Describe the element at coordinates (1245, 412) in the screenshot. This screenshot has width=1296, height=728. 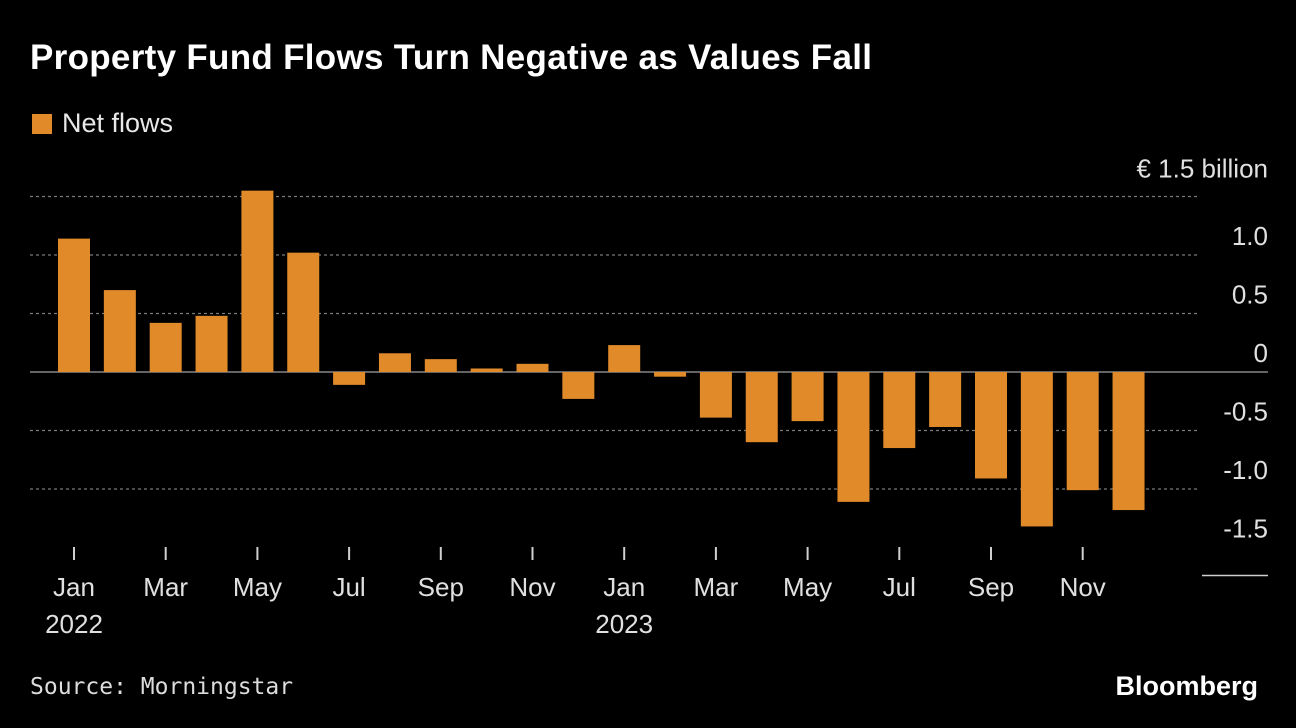
I see `y-tick-label: -0.5` at that location.